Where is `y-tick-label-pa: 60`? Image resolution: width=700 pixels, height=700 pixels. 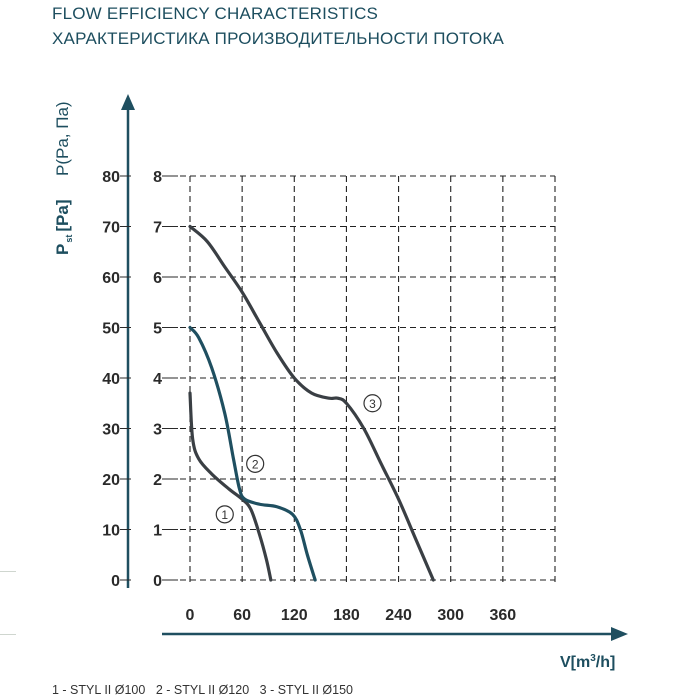 y-tick-label-pa: 60 is located at coordinates (111, 278).